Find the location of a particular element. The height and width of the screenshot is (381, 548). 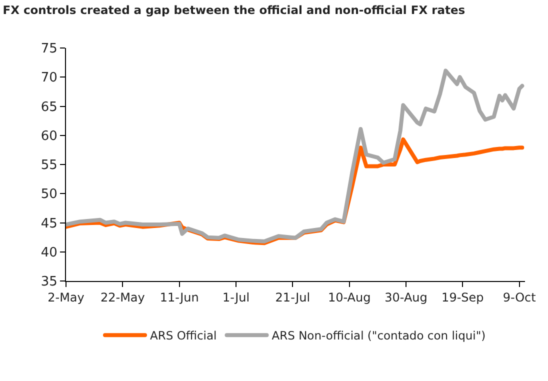

x-tick-label: 30-Aug is located at coordinates (406, 297).